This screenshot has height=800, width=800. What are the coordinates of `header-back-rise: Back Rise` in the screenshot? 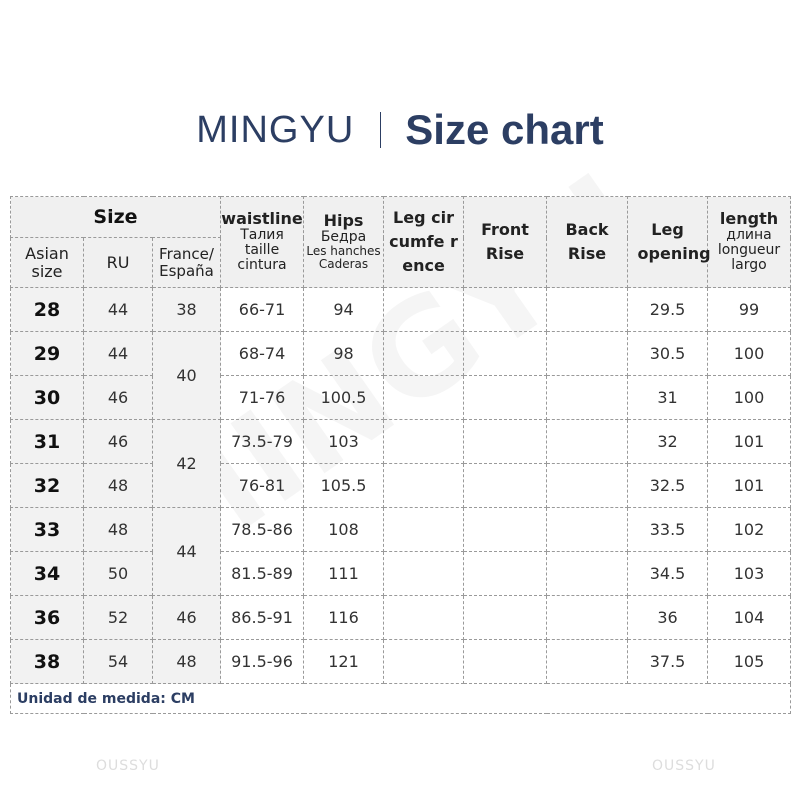 It's located at (587, 242).